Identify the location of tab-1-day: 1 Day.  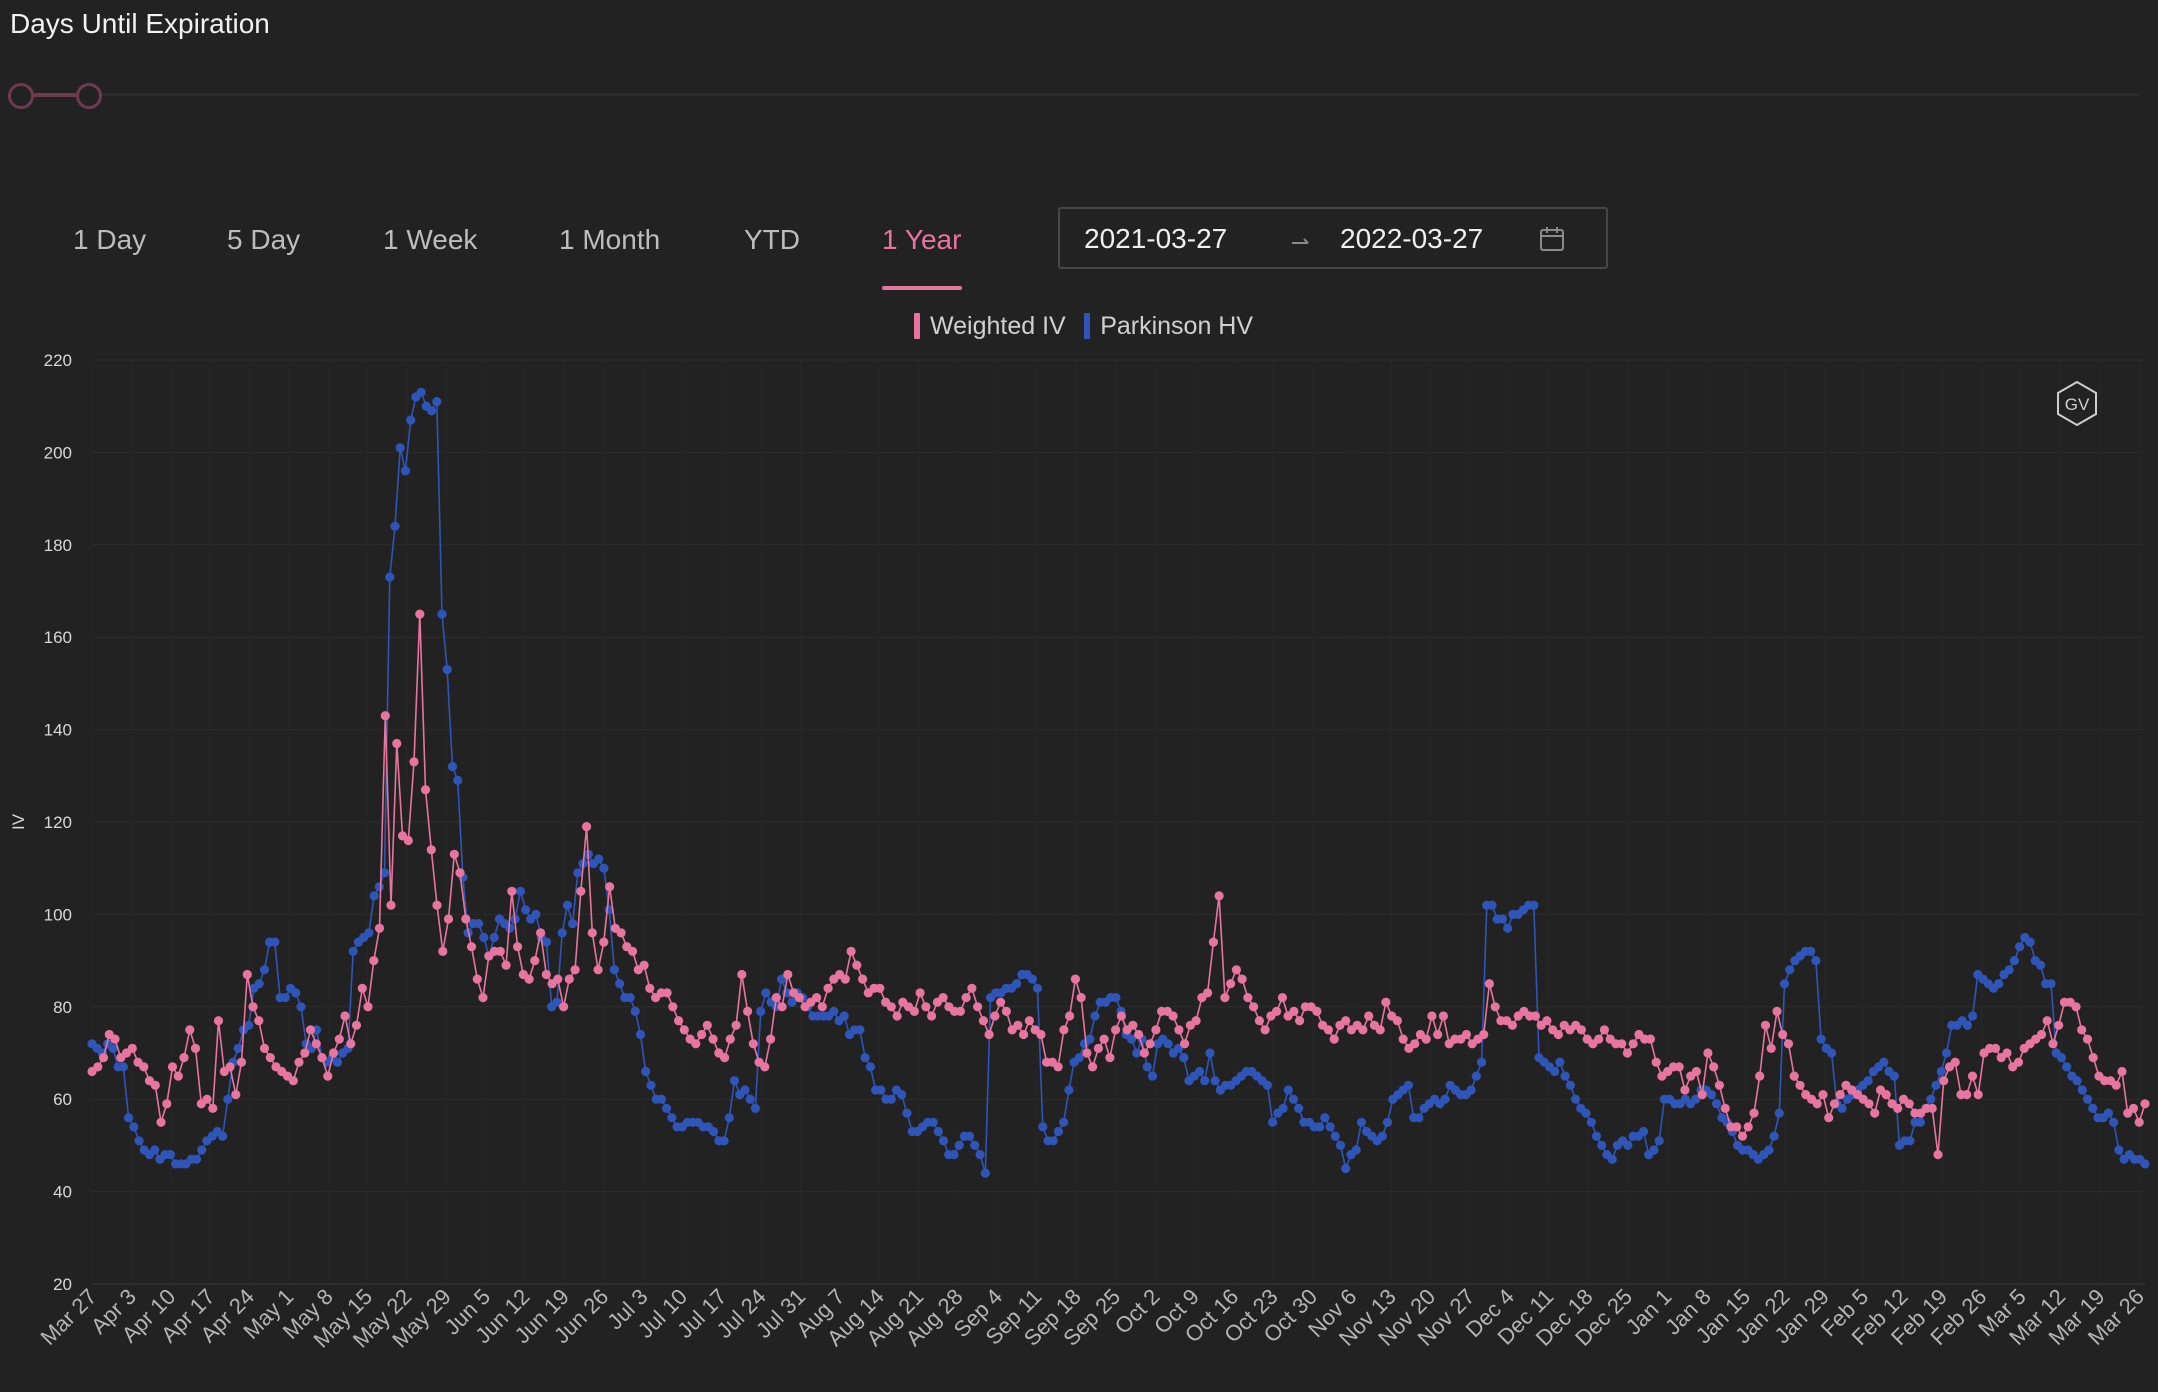
(110, 239).